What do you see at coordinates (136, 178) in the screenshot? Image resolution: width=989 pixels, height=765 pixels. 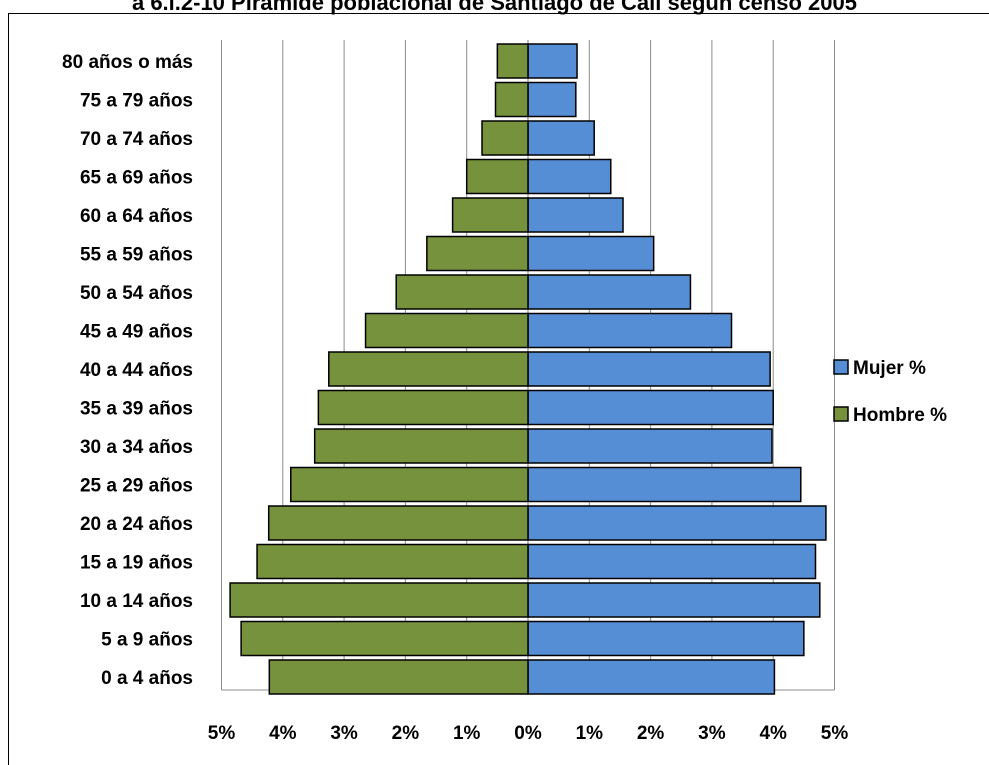 I see `age-group-label: 65 a 69 años` at bounding box center [136, 178].